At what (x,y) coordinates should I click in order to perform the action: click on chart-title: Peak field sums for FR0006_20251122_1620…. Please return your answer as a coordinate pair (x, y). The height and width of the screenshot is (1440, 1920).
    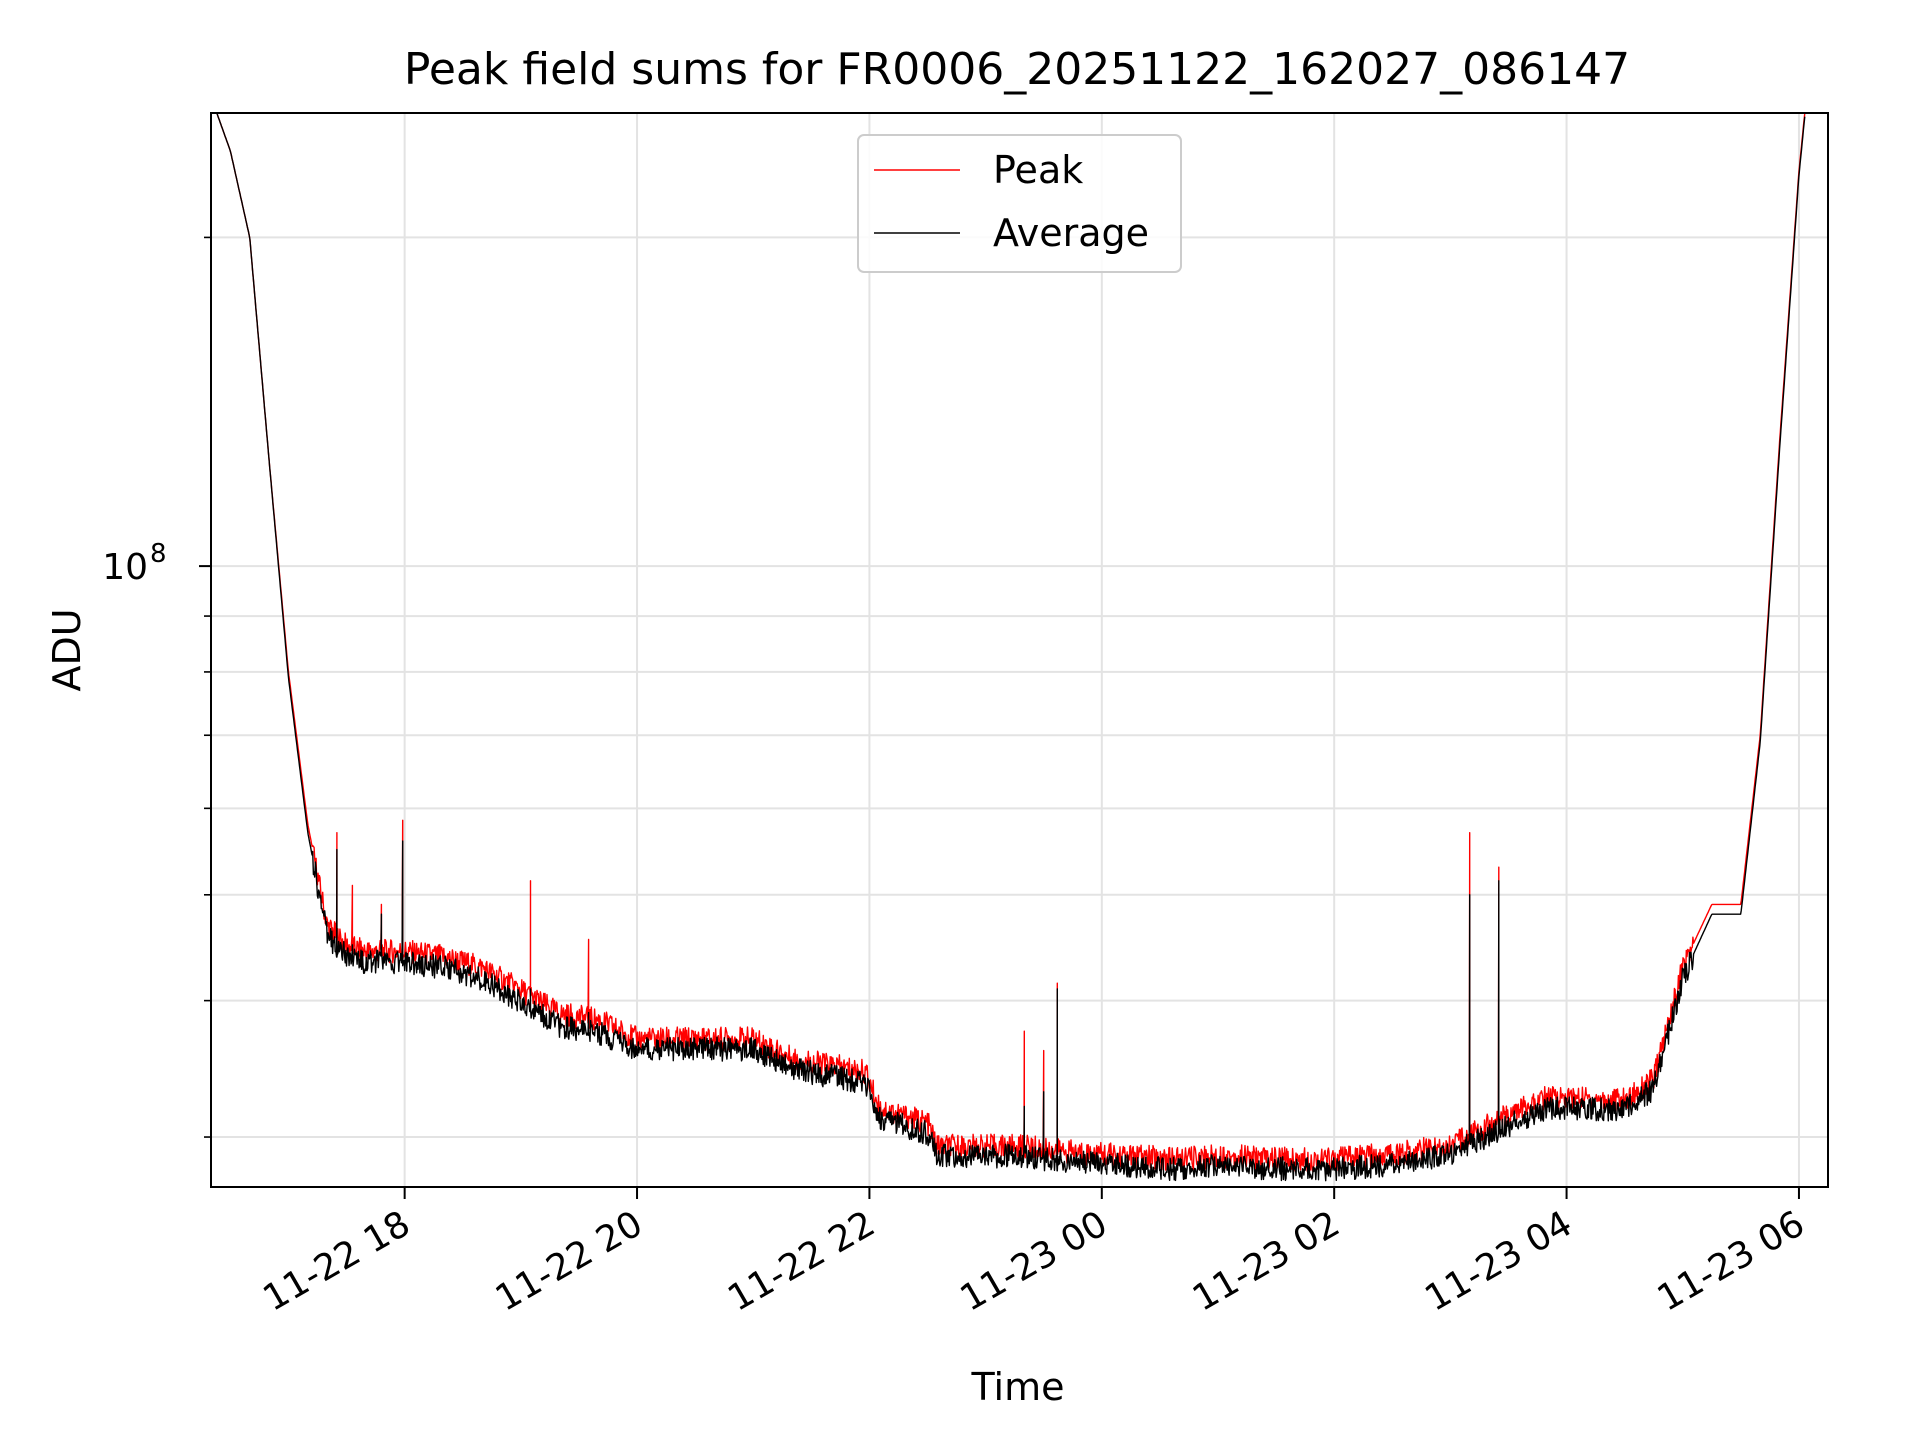
    Looking at the image, I should click on (1017, 69).